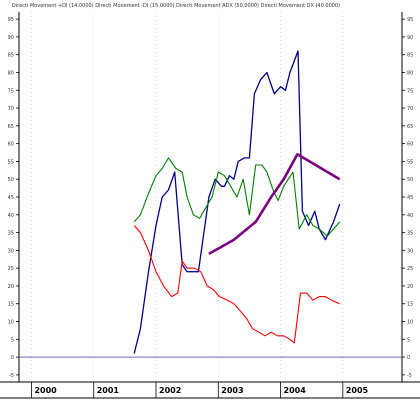 The image size is (420, 400). I want to click on y-tick-label-left: 0, so click(12, 358).